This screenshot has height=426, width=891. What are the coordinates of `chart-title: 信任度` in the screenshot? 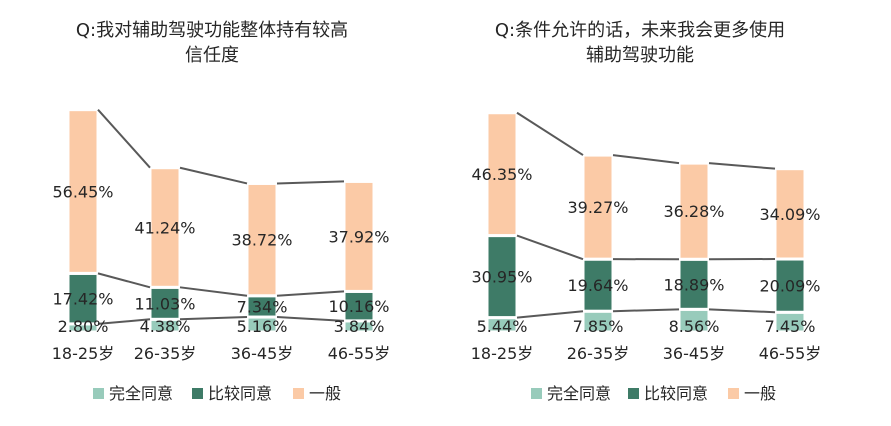 It's located at (212, 55).